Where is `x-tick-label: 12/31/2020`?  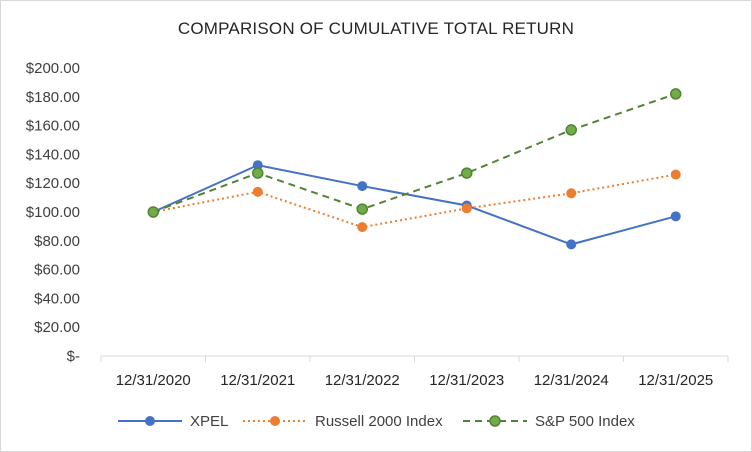 x-tick-label: 12/31/2020 is located at coordinates (153, 380).